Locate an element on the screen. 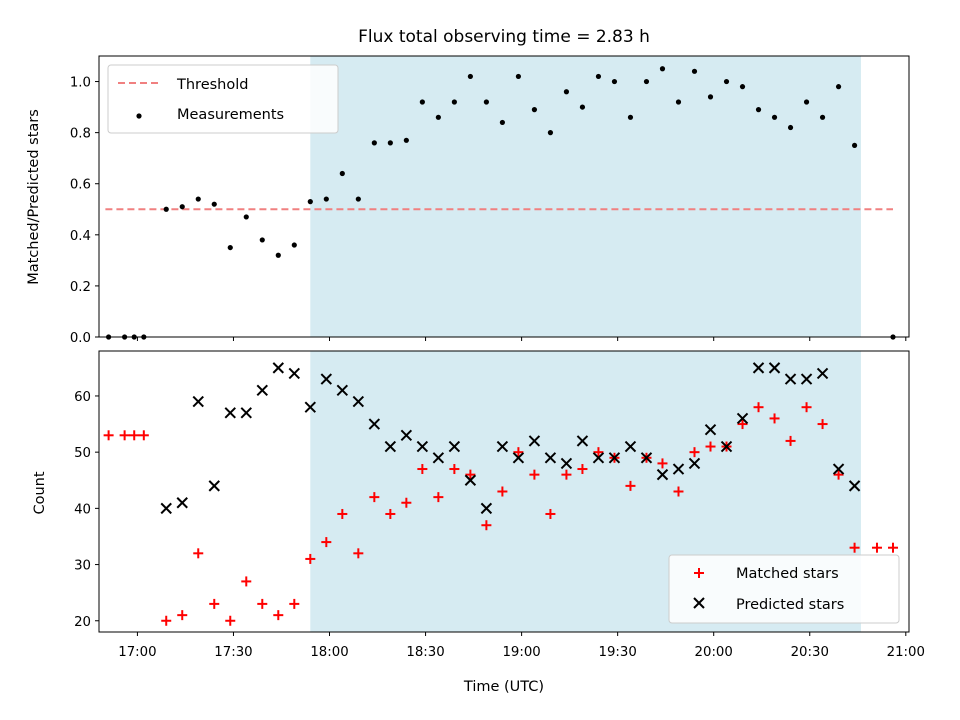 This screenshot has width=960, height=720. top-y-axis-label: Matched/Predicted stars is located at coordinates (34, 197).